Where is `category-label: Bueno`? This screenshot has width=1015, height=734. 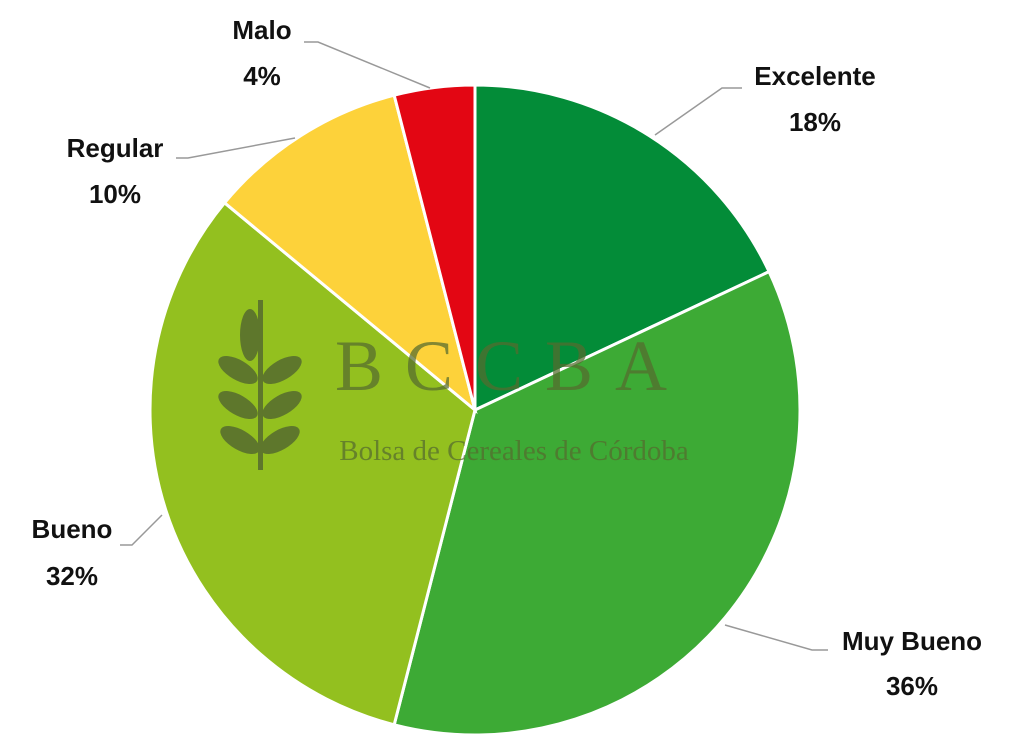
category-label: Bueno is located at coordinates (72, 529).